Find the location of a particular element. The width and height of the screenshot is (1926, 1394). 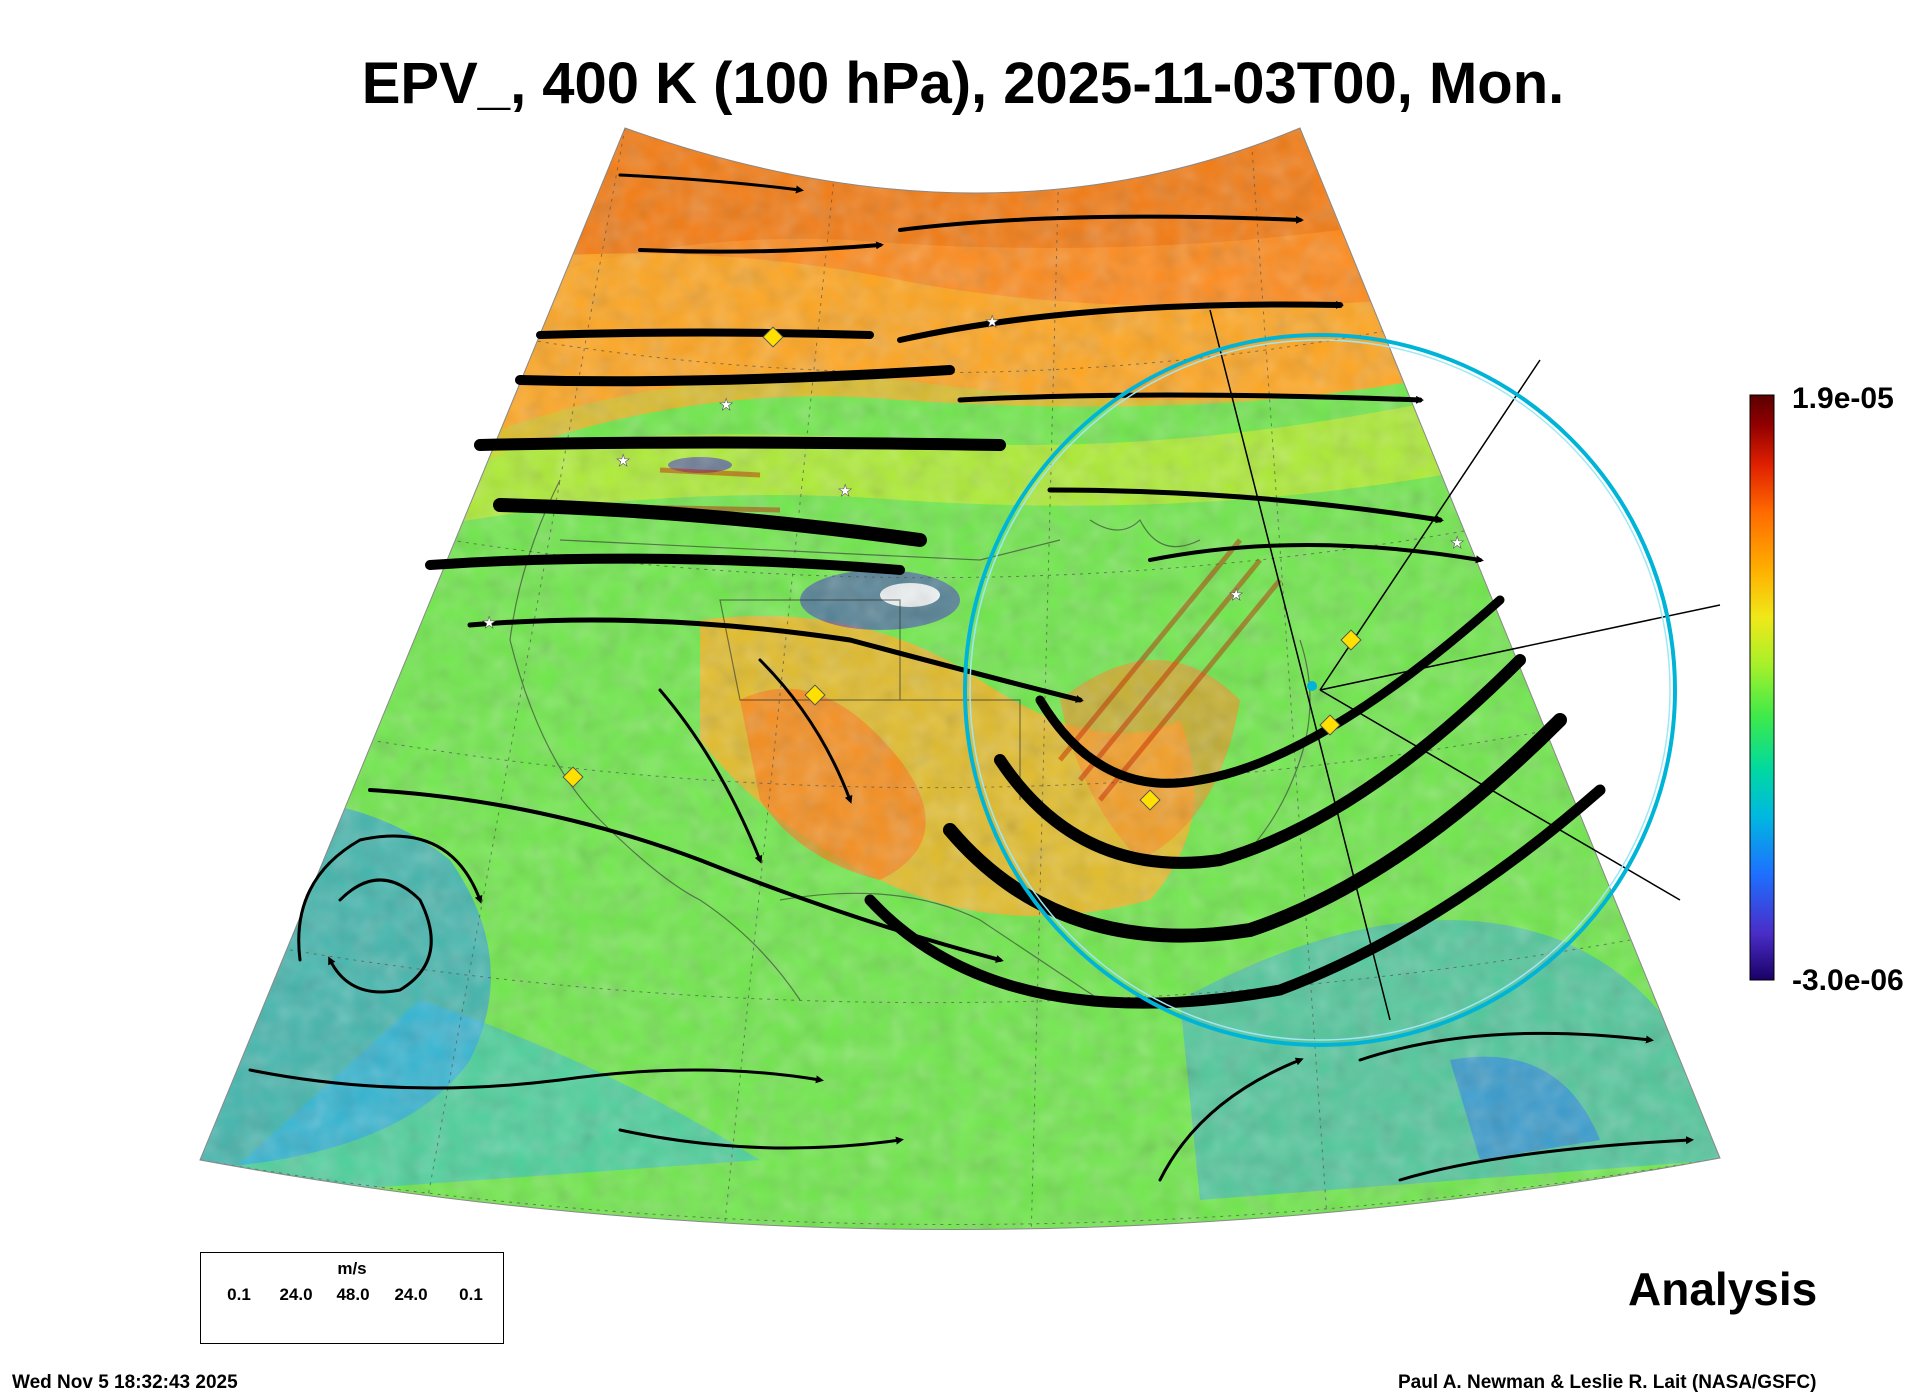

colorbar is located at coordinates (1762, 687).